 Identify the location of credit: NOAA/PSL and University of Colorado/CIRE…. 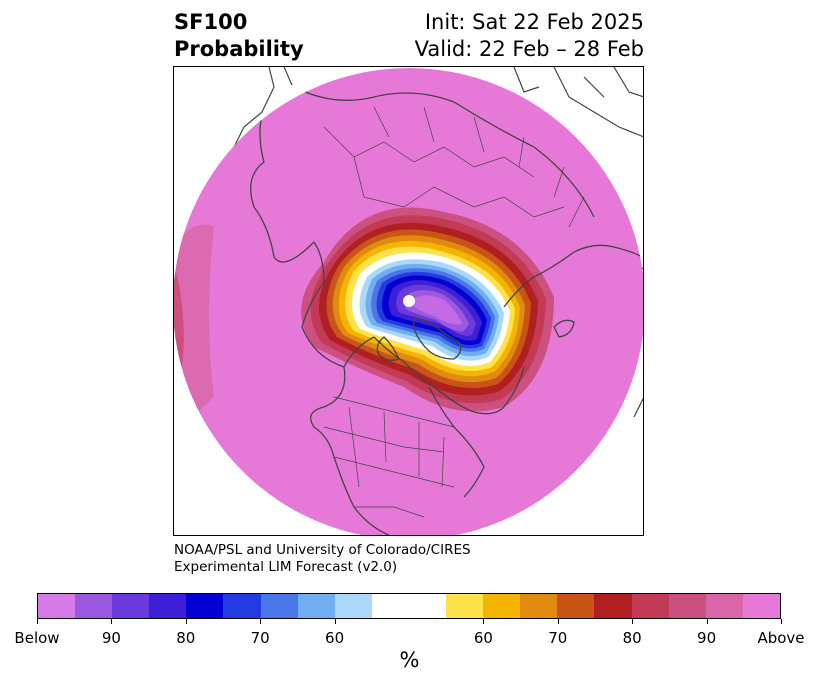
(322, 559).